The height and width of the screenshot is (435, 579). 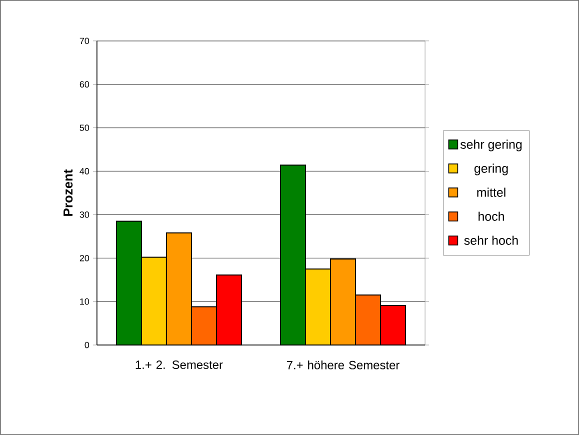 I want to click on y-tick-label: 70, so click(x=85, y=41).